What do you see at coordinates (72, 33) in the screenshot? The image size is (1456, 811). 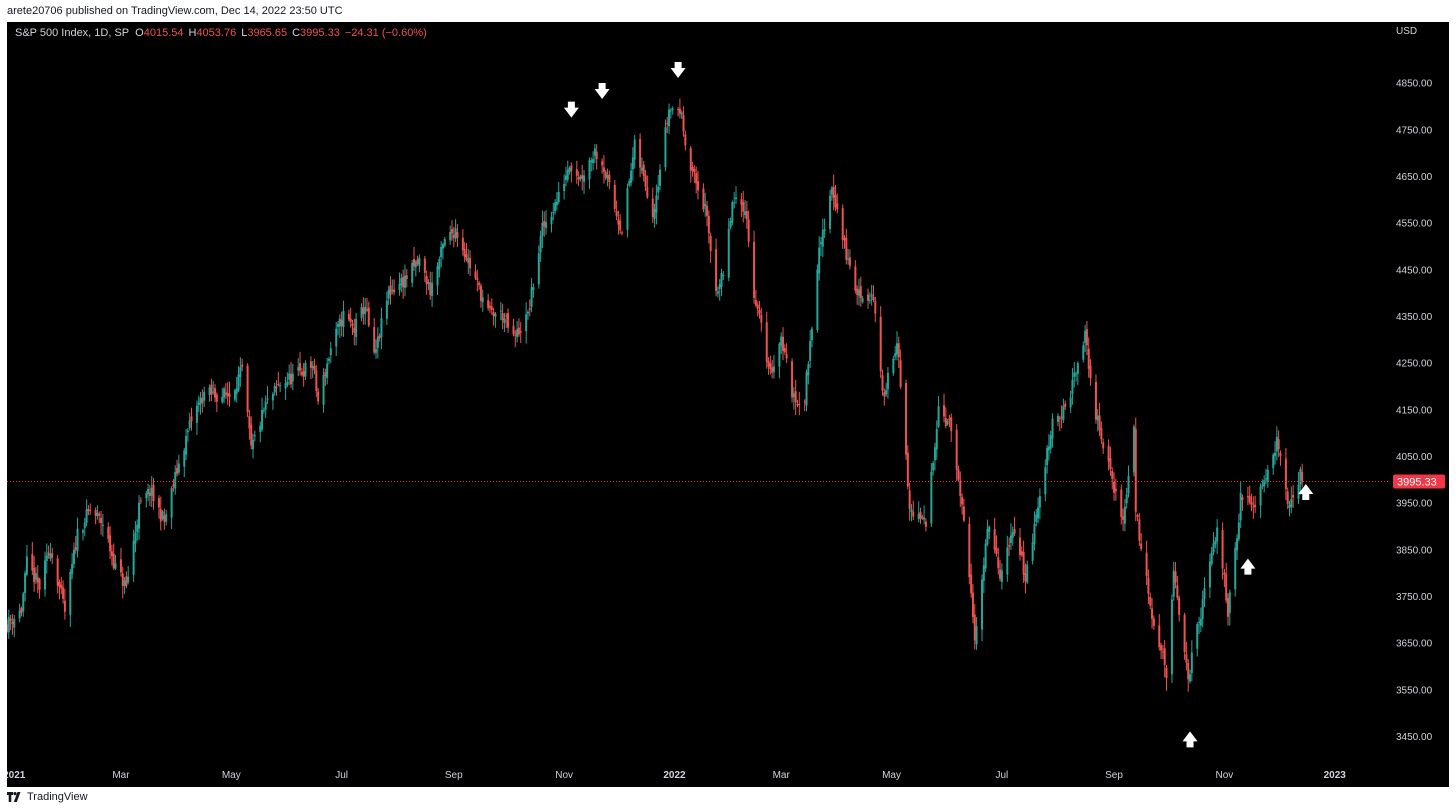 I see `symbol-name: S&P 500 Index, 1D, SP` at bounding box center [72, 33].